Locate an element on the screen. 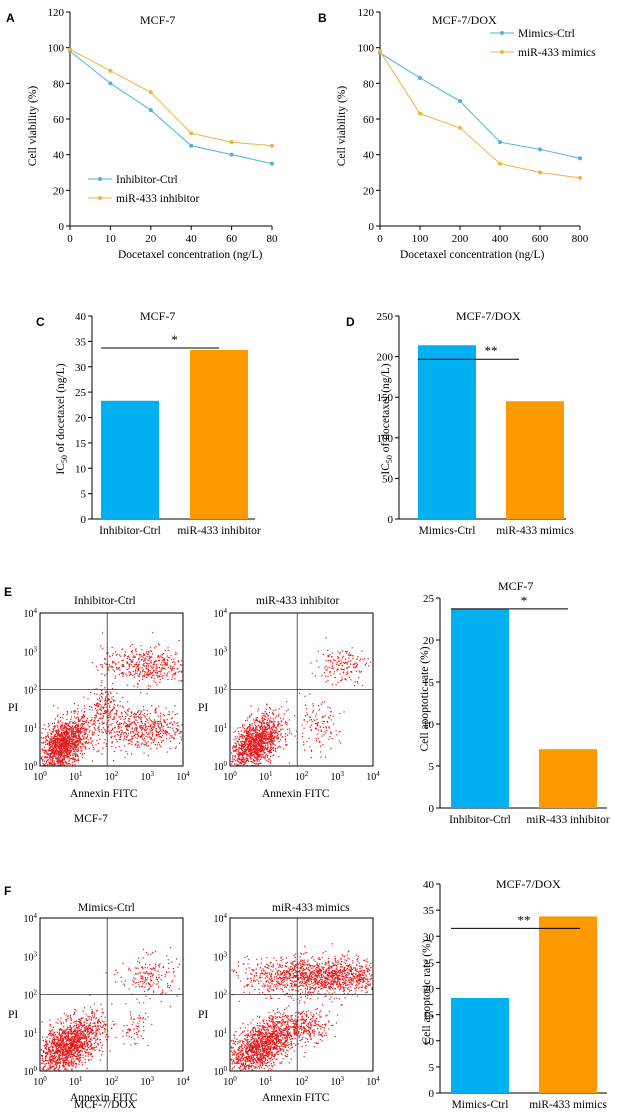 Image resolution: width=631 pixels, height=1112 pixels. flow-e1-xtick-label: 103 is located at coordinates (148, 776).